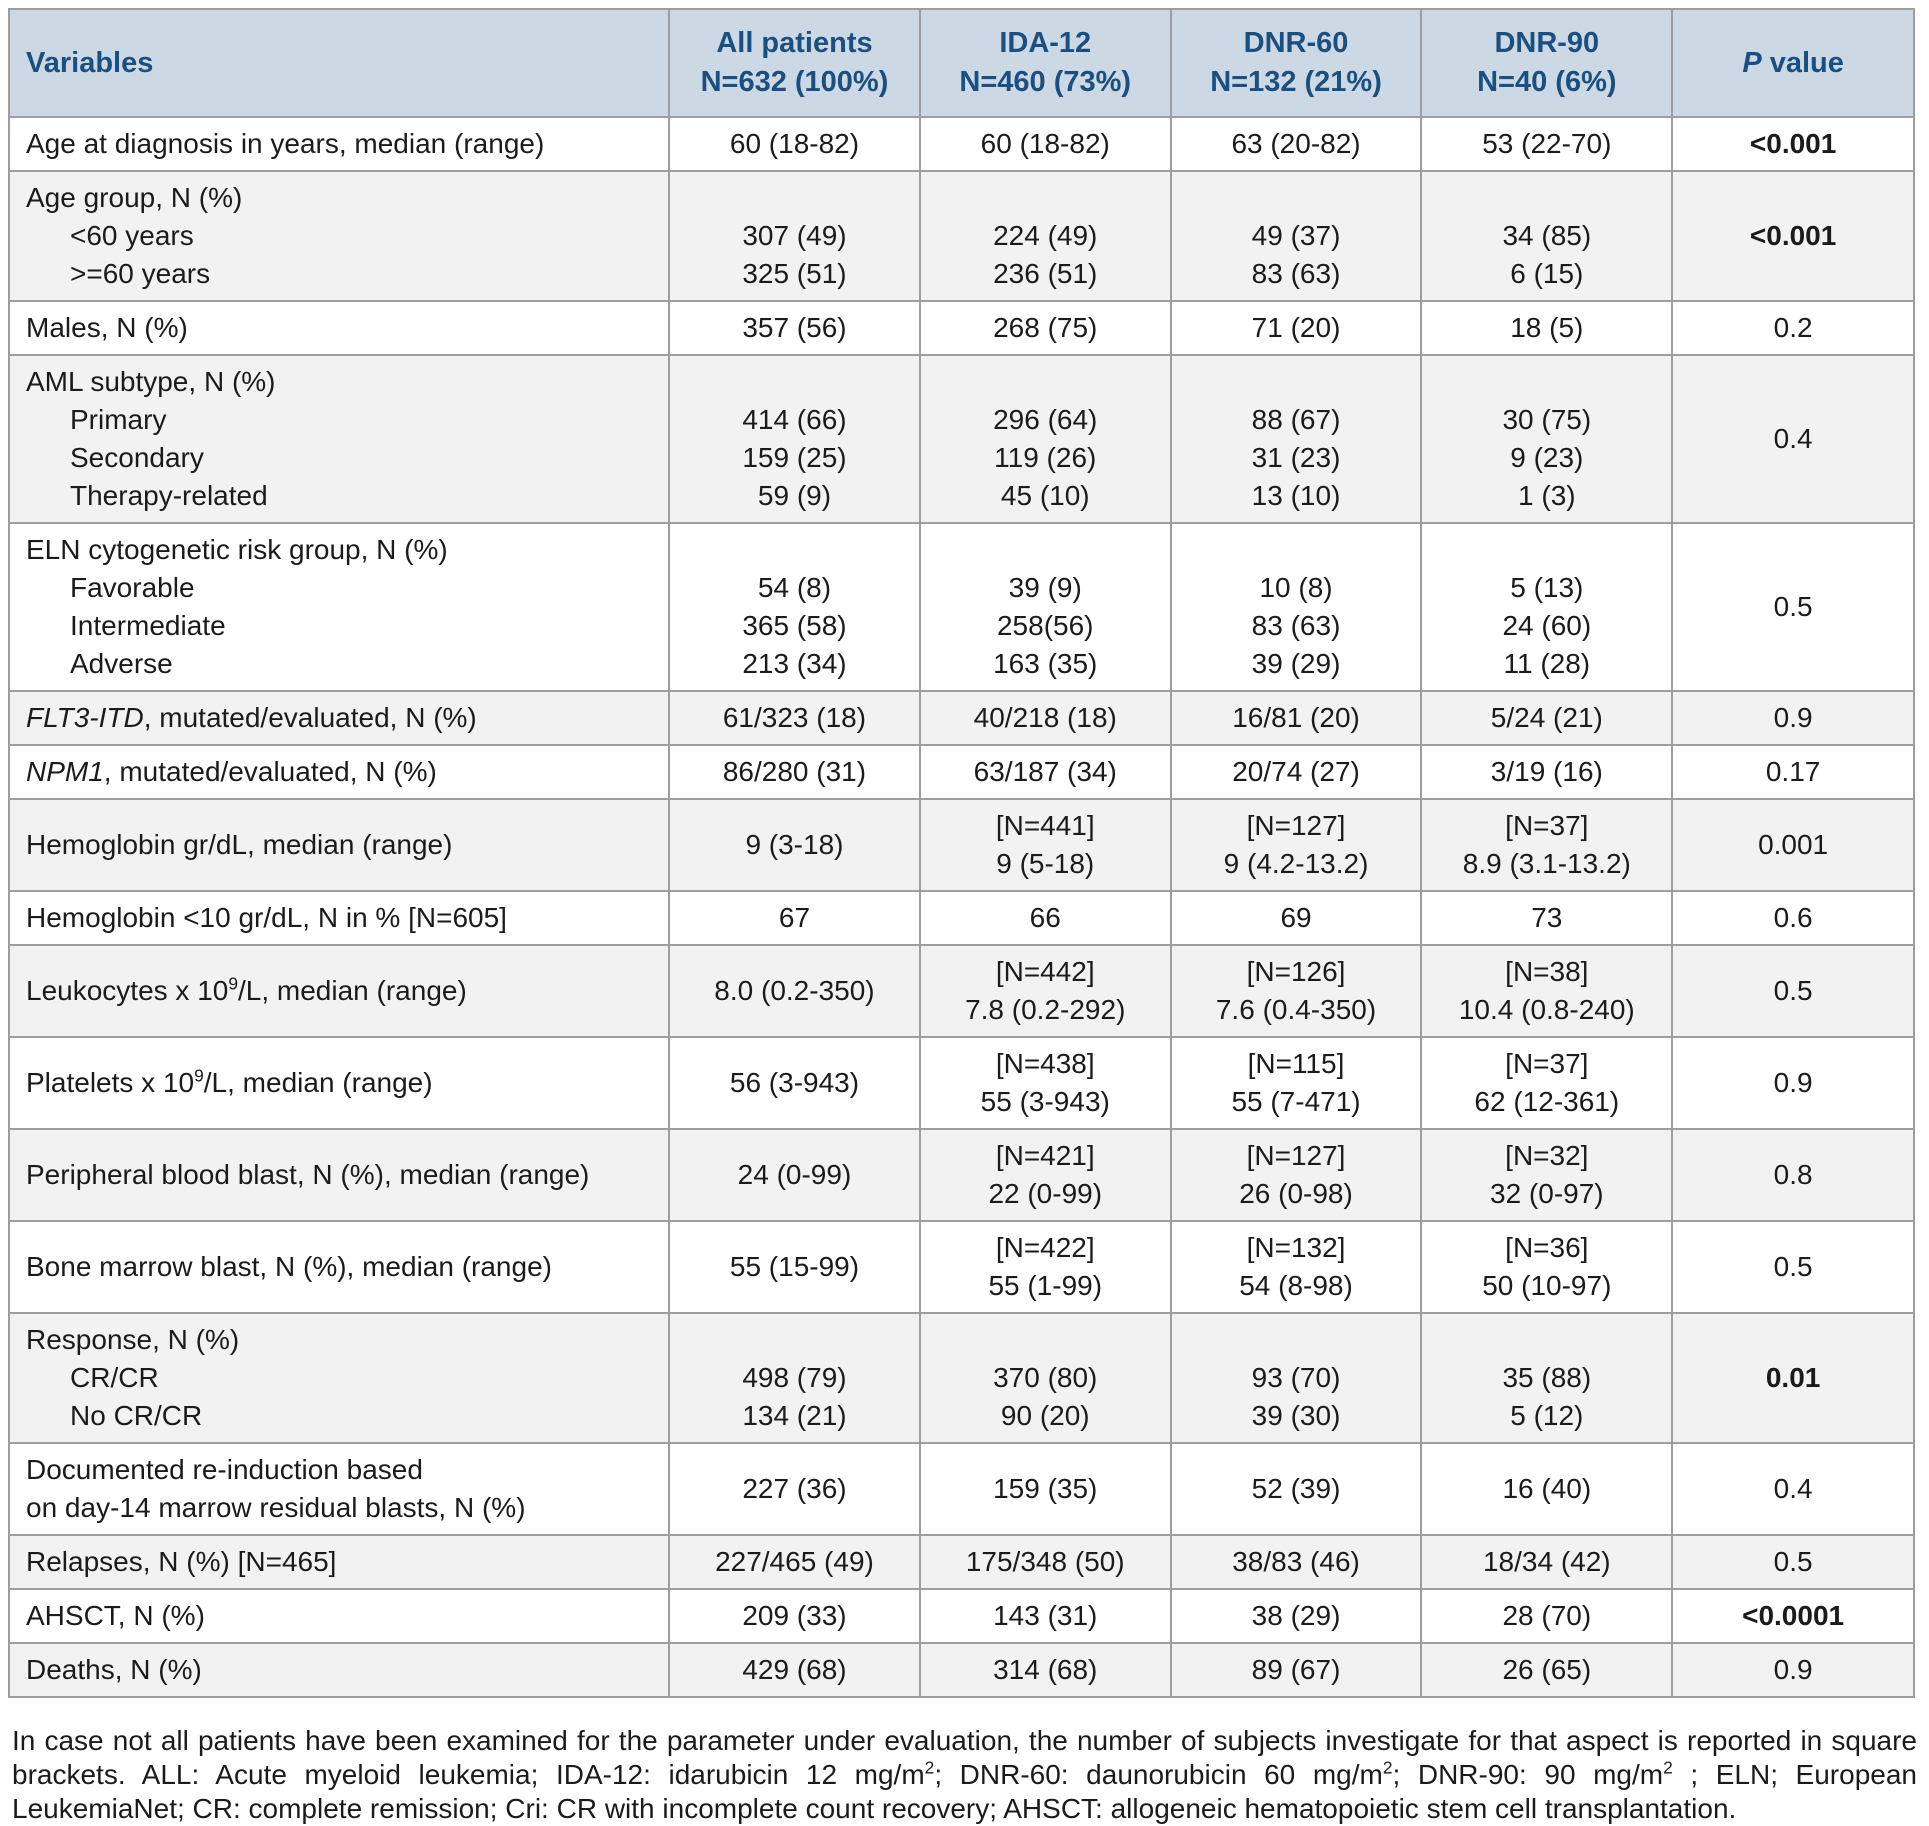  Describe the element at coordinates (794, 991) in the screenshot. I see `value-cell: 8.0 (0.2-350)` at that location.